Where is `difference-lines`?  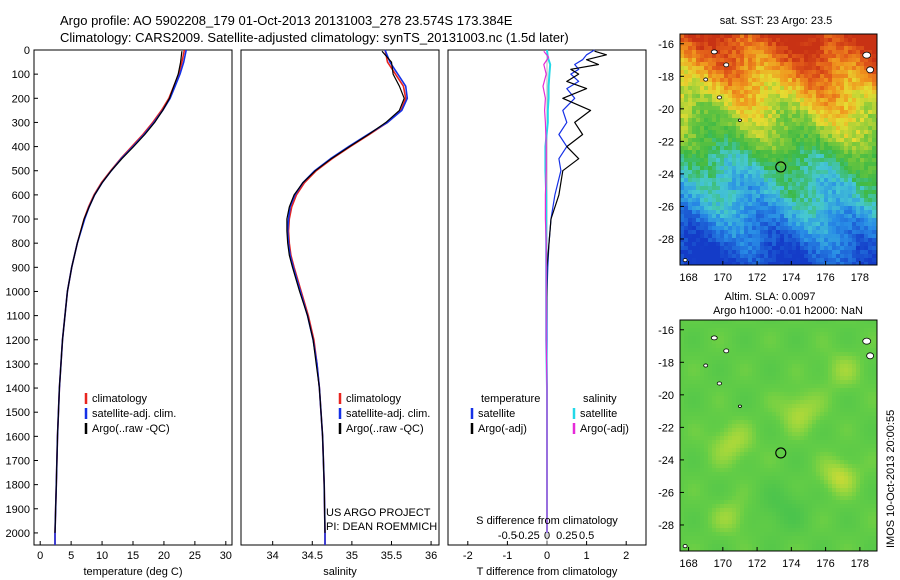
difference-lines is located at coordinates (575, 297).